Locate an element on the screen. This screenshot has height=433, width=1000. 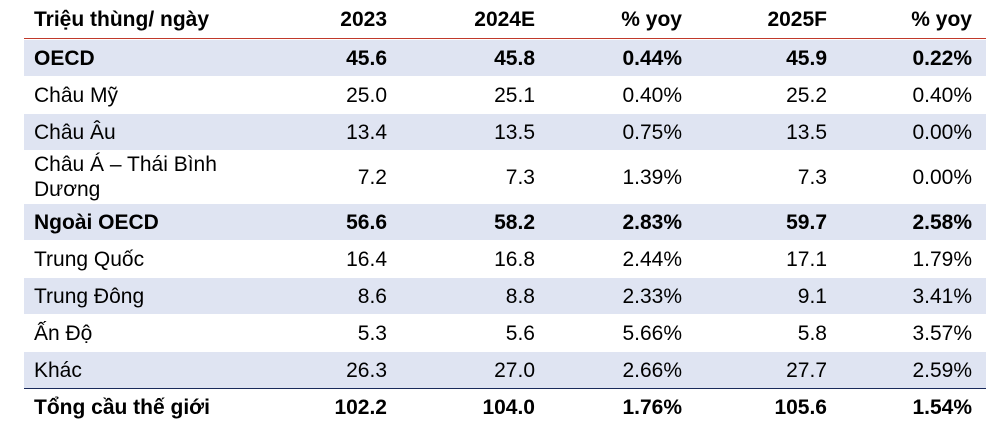
table-row-trung-quoc: Trung Quốc 16.4 16.8 2.44% 17.1 1.79% is located at coordinates (505, 258).